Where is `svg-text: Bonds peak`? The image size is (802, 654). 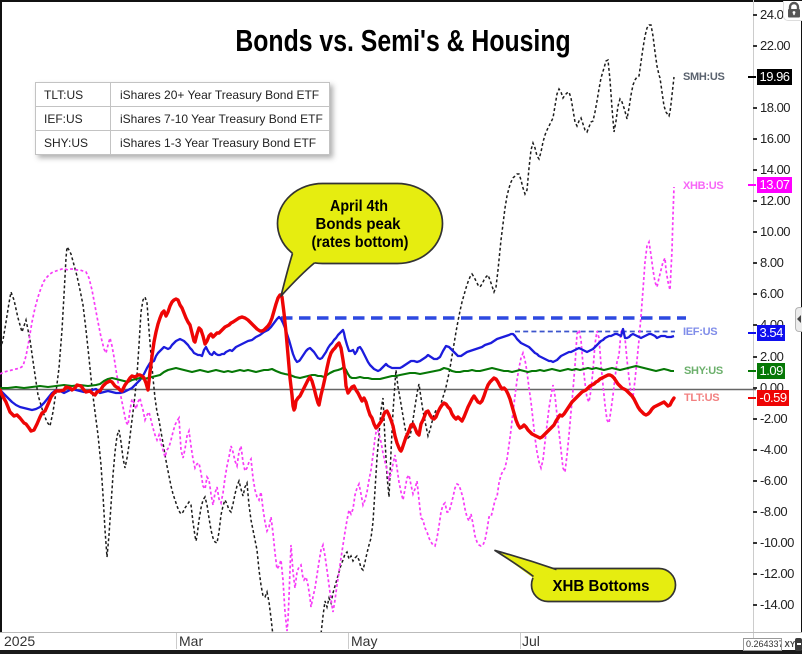 svg-text: Bonds peak is located at coordinates (358, 224).